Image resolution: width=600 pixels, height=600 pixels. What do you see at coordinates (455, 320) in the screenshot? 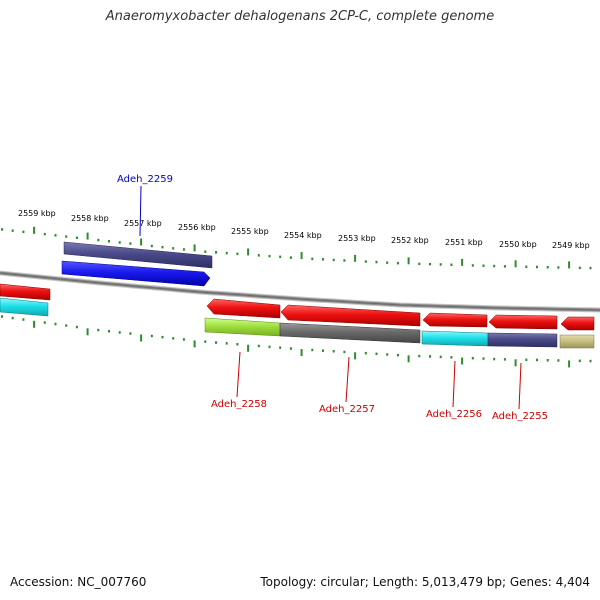
I see `feature-adeh-2256-cds` at bounding box center [455, 320].